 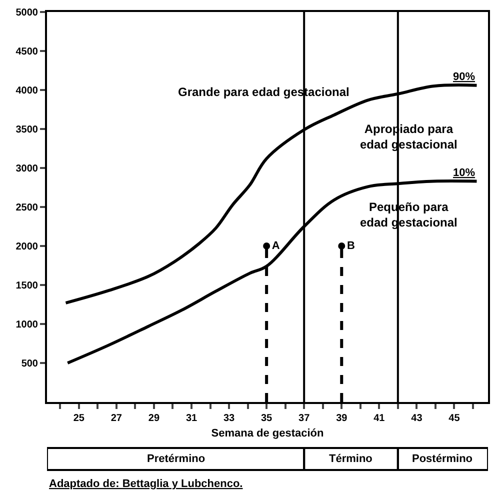 I want to click on x-tick-label: 31, so click(x=192, y=418).